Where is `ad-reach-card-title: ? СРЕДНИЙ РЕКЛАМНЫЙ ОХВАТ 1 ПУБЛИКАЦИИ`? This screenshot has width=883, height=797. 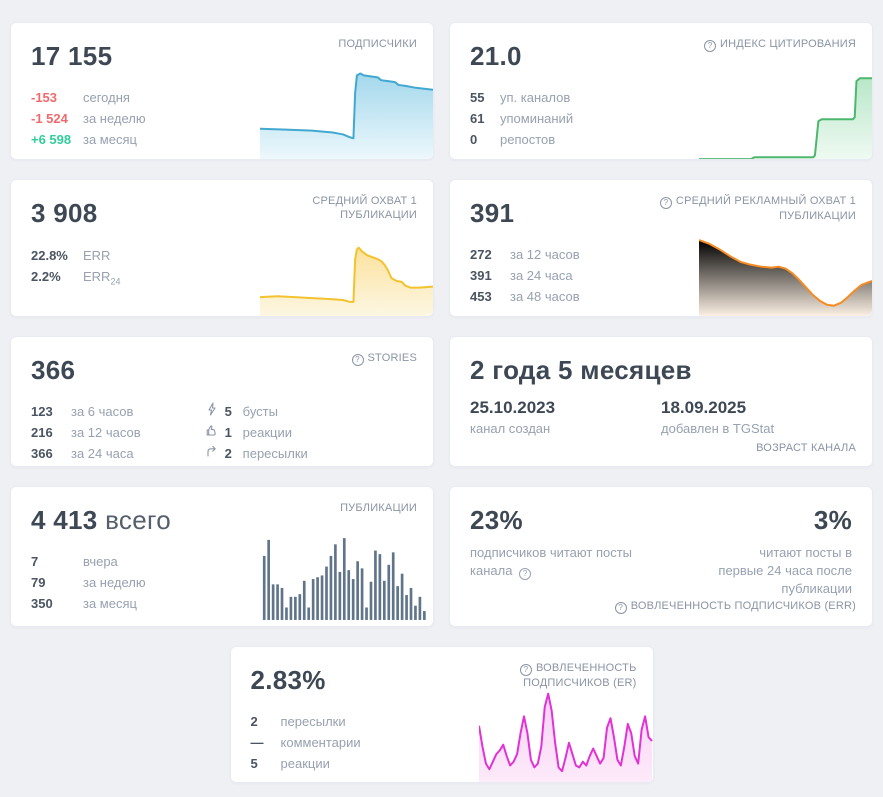
ad-reach-card-title: ? СРЕДНИЙ РЕКЛАМНЫЙ ОХВАТ 1 ПУБЛИКАЦИИ is located at coordinates (756, 208).